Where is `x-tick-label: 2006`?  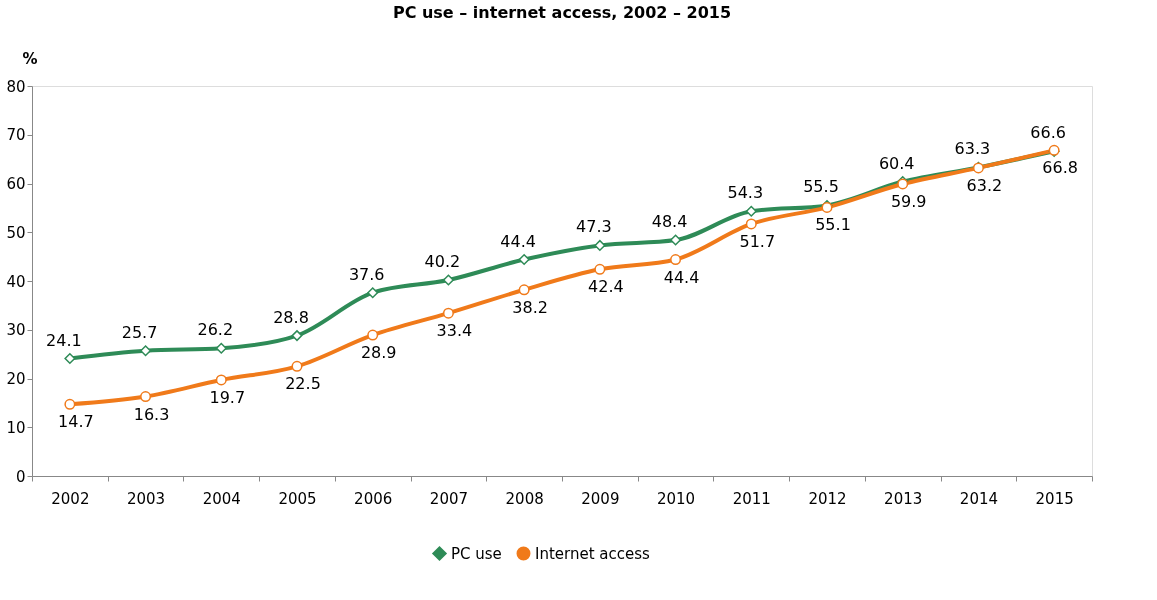
x-tick-label: 2006 is located at coordinates (373, 498).